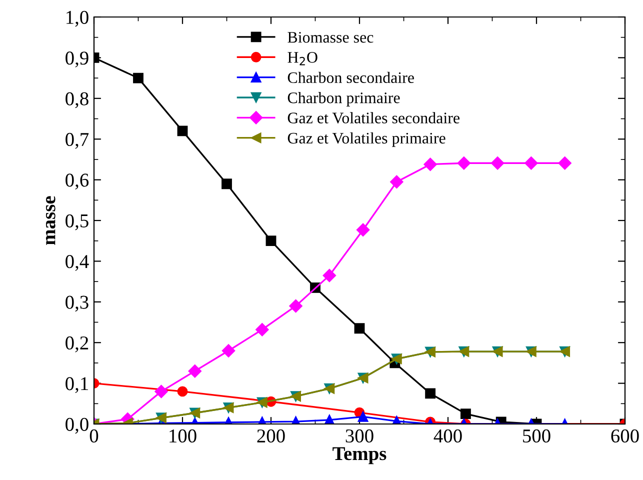  I want to click on x-tick-label: 400, so click(448, 436).